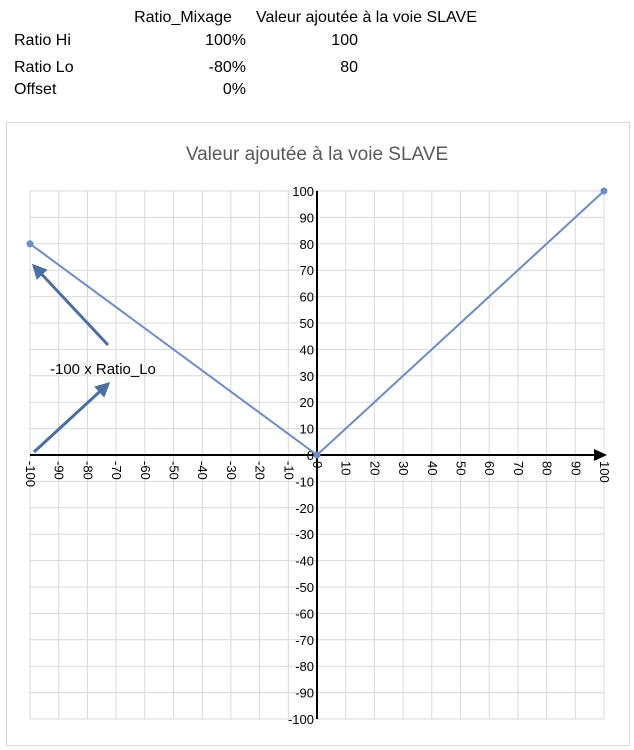 This screenshot has width=634, height=750. What do you see at coordinates (304, 481) in the screenshot?
I see `y-tick-label: -10` at bounding box center [304, 481].